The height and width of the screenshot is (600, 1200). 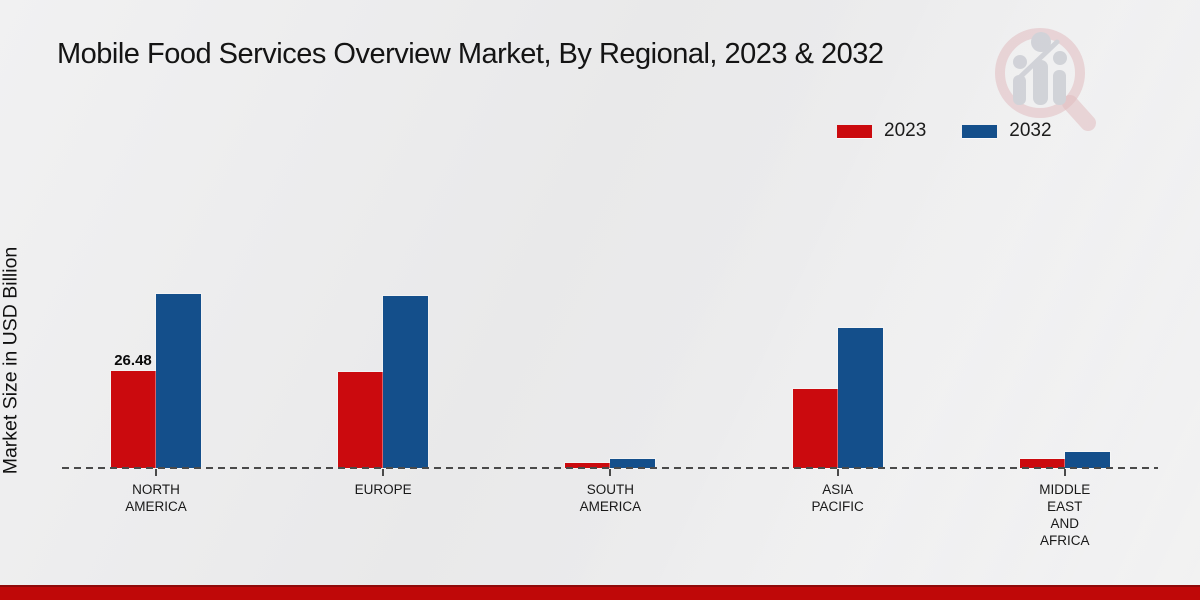 What do you see at coordinates (944, 131) in the screenshot?
I see `legend: 2023 2032` at bounding box center [944, 131].